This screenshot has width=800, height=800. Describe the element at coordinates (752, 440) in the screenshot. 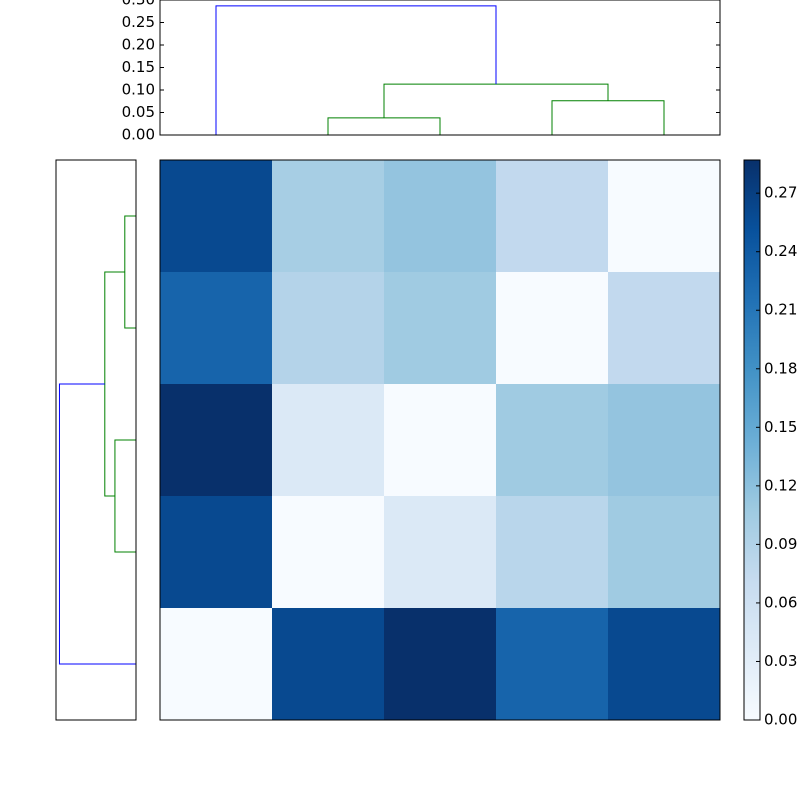

I see `colorbar` at that location.